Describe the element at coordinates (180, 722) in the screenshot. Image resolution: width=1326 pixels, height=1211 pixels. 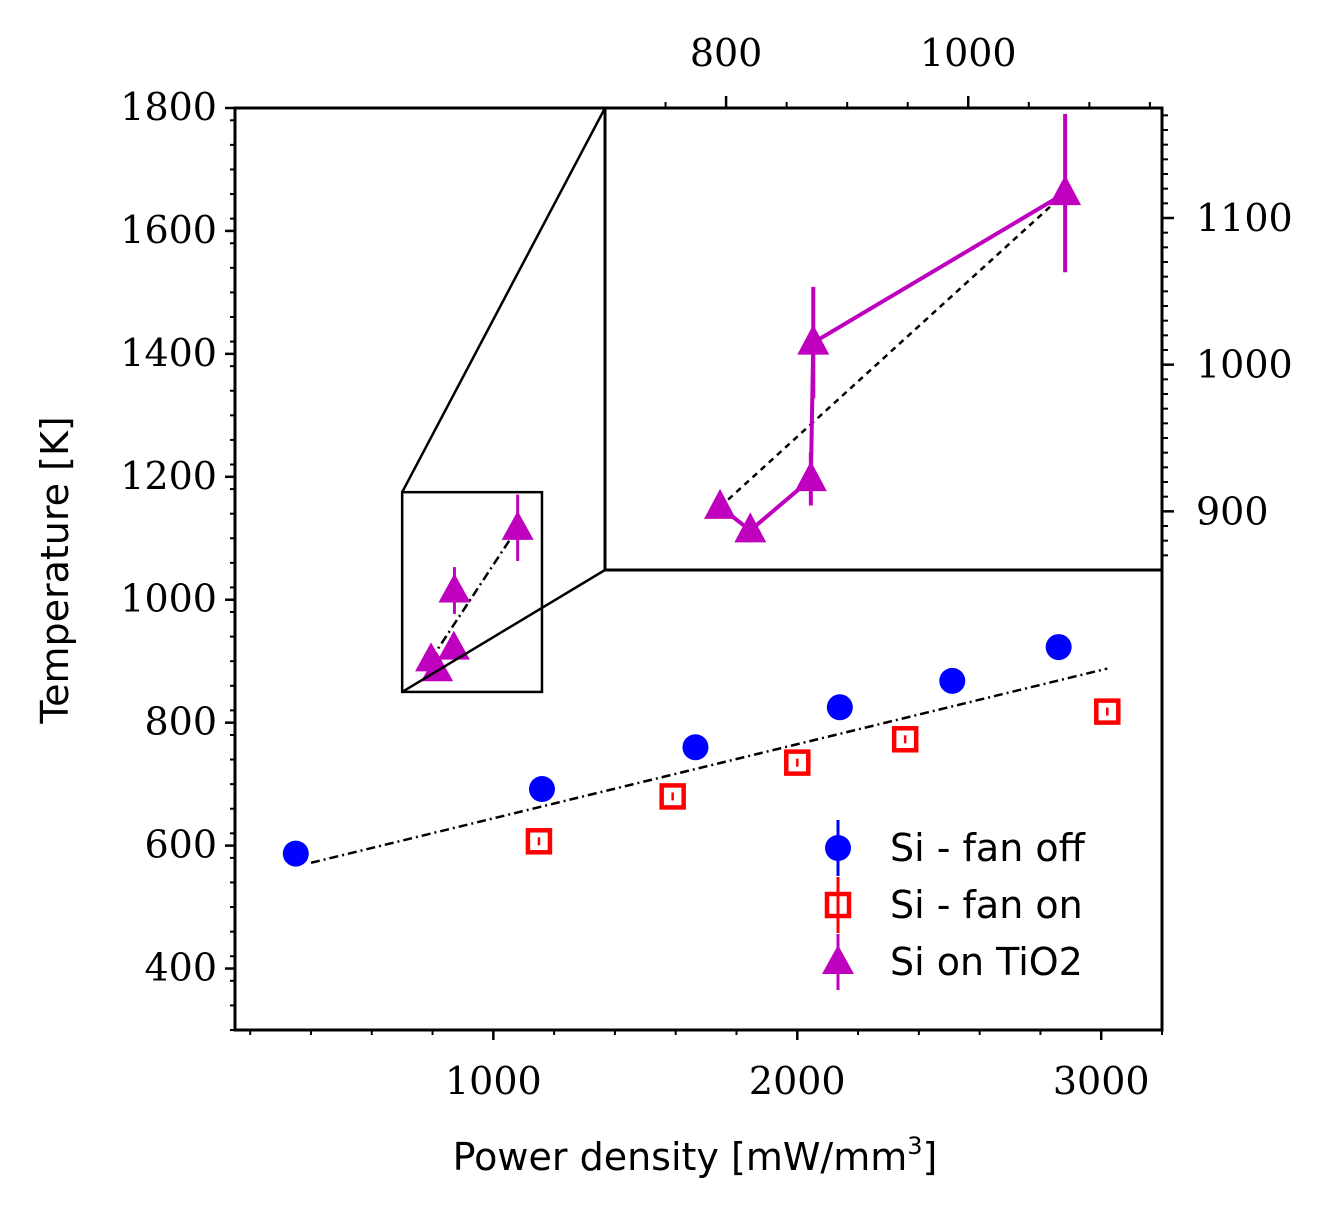
I see `y-tick-label: 800` at that location.